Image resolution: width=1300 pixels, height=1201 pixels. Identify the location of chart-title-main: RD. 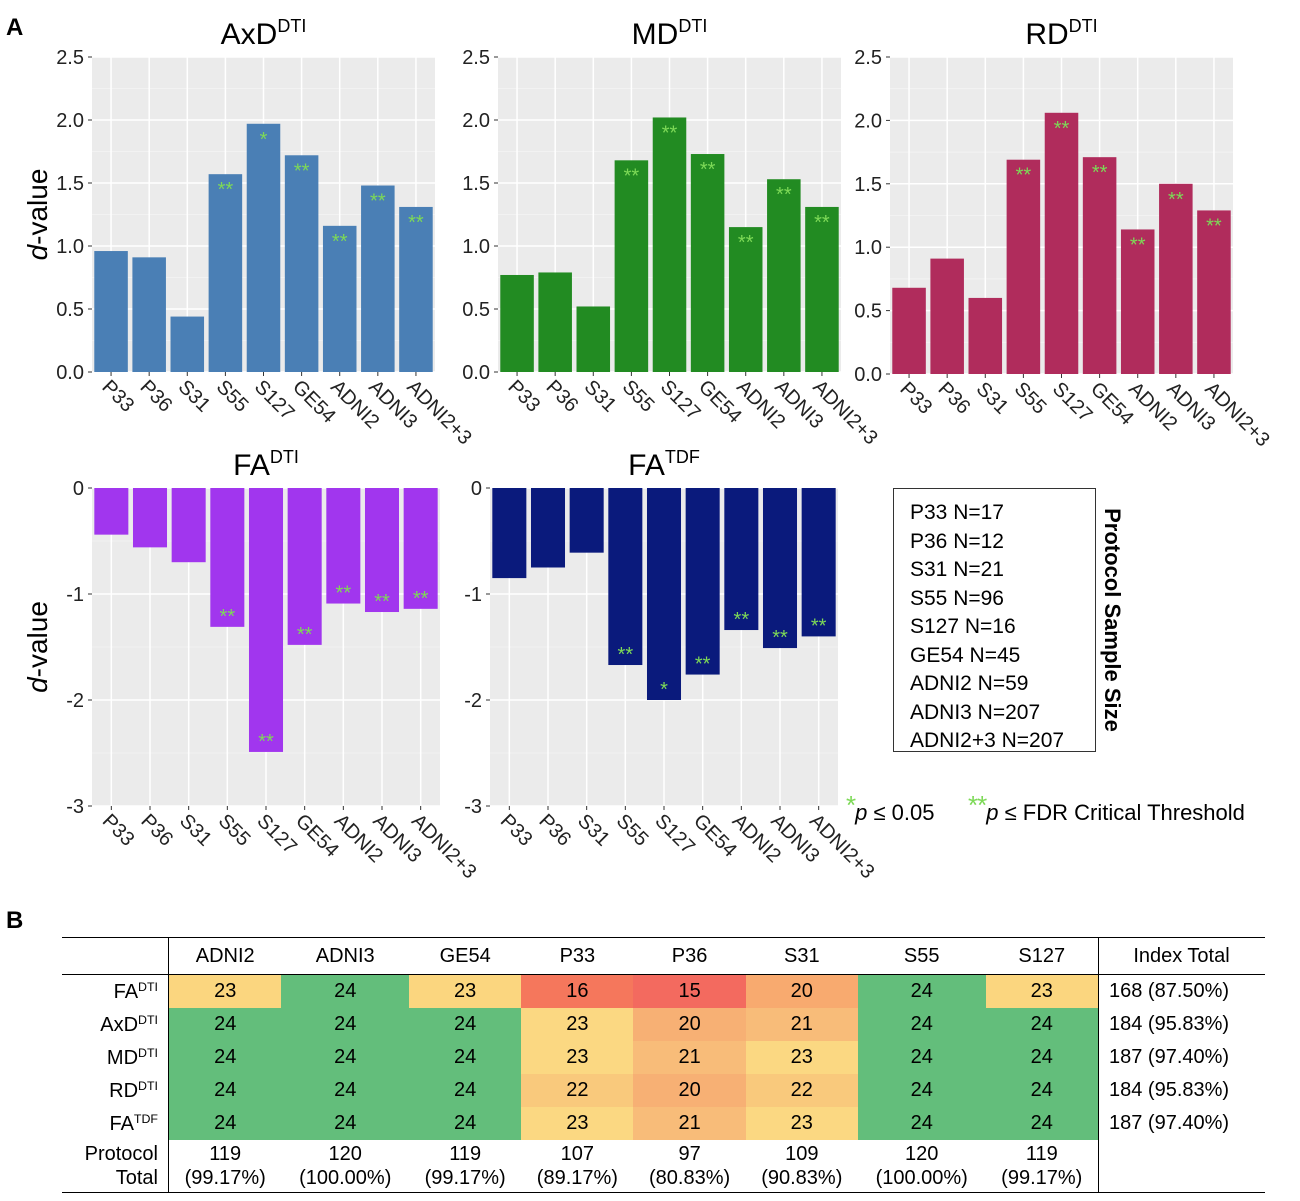
(1046, 34).